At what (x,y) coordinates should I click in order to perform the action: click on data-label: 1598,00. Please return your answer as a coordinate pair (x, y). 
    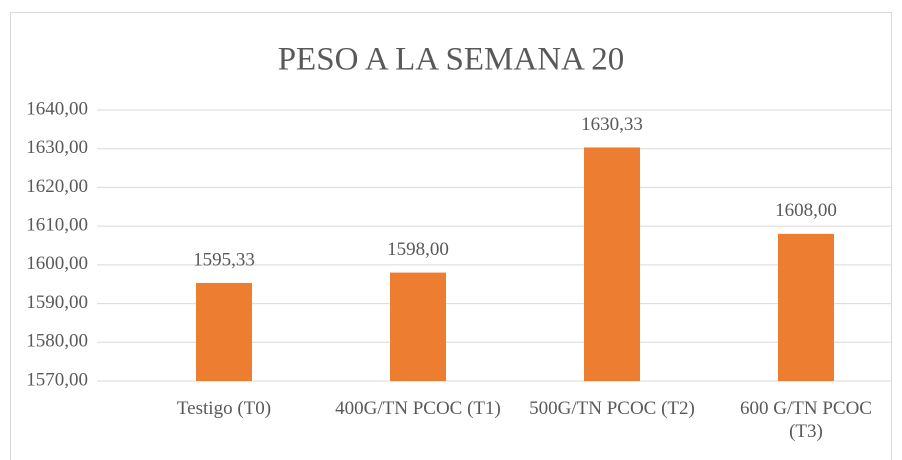
    Looking at the image, I should click on (418, 249).